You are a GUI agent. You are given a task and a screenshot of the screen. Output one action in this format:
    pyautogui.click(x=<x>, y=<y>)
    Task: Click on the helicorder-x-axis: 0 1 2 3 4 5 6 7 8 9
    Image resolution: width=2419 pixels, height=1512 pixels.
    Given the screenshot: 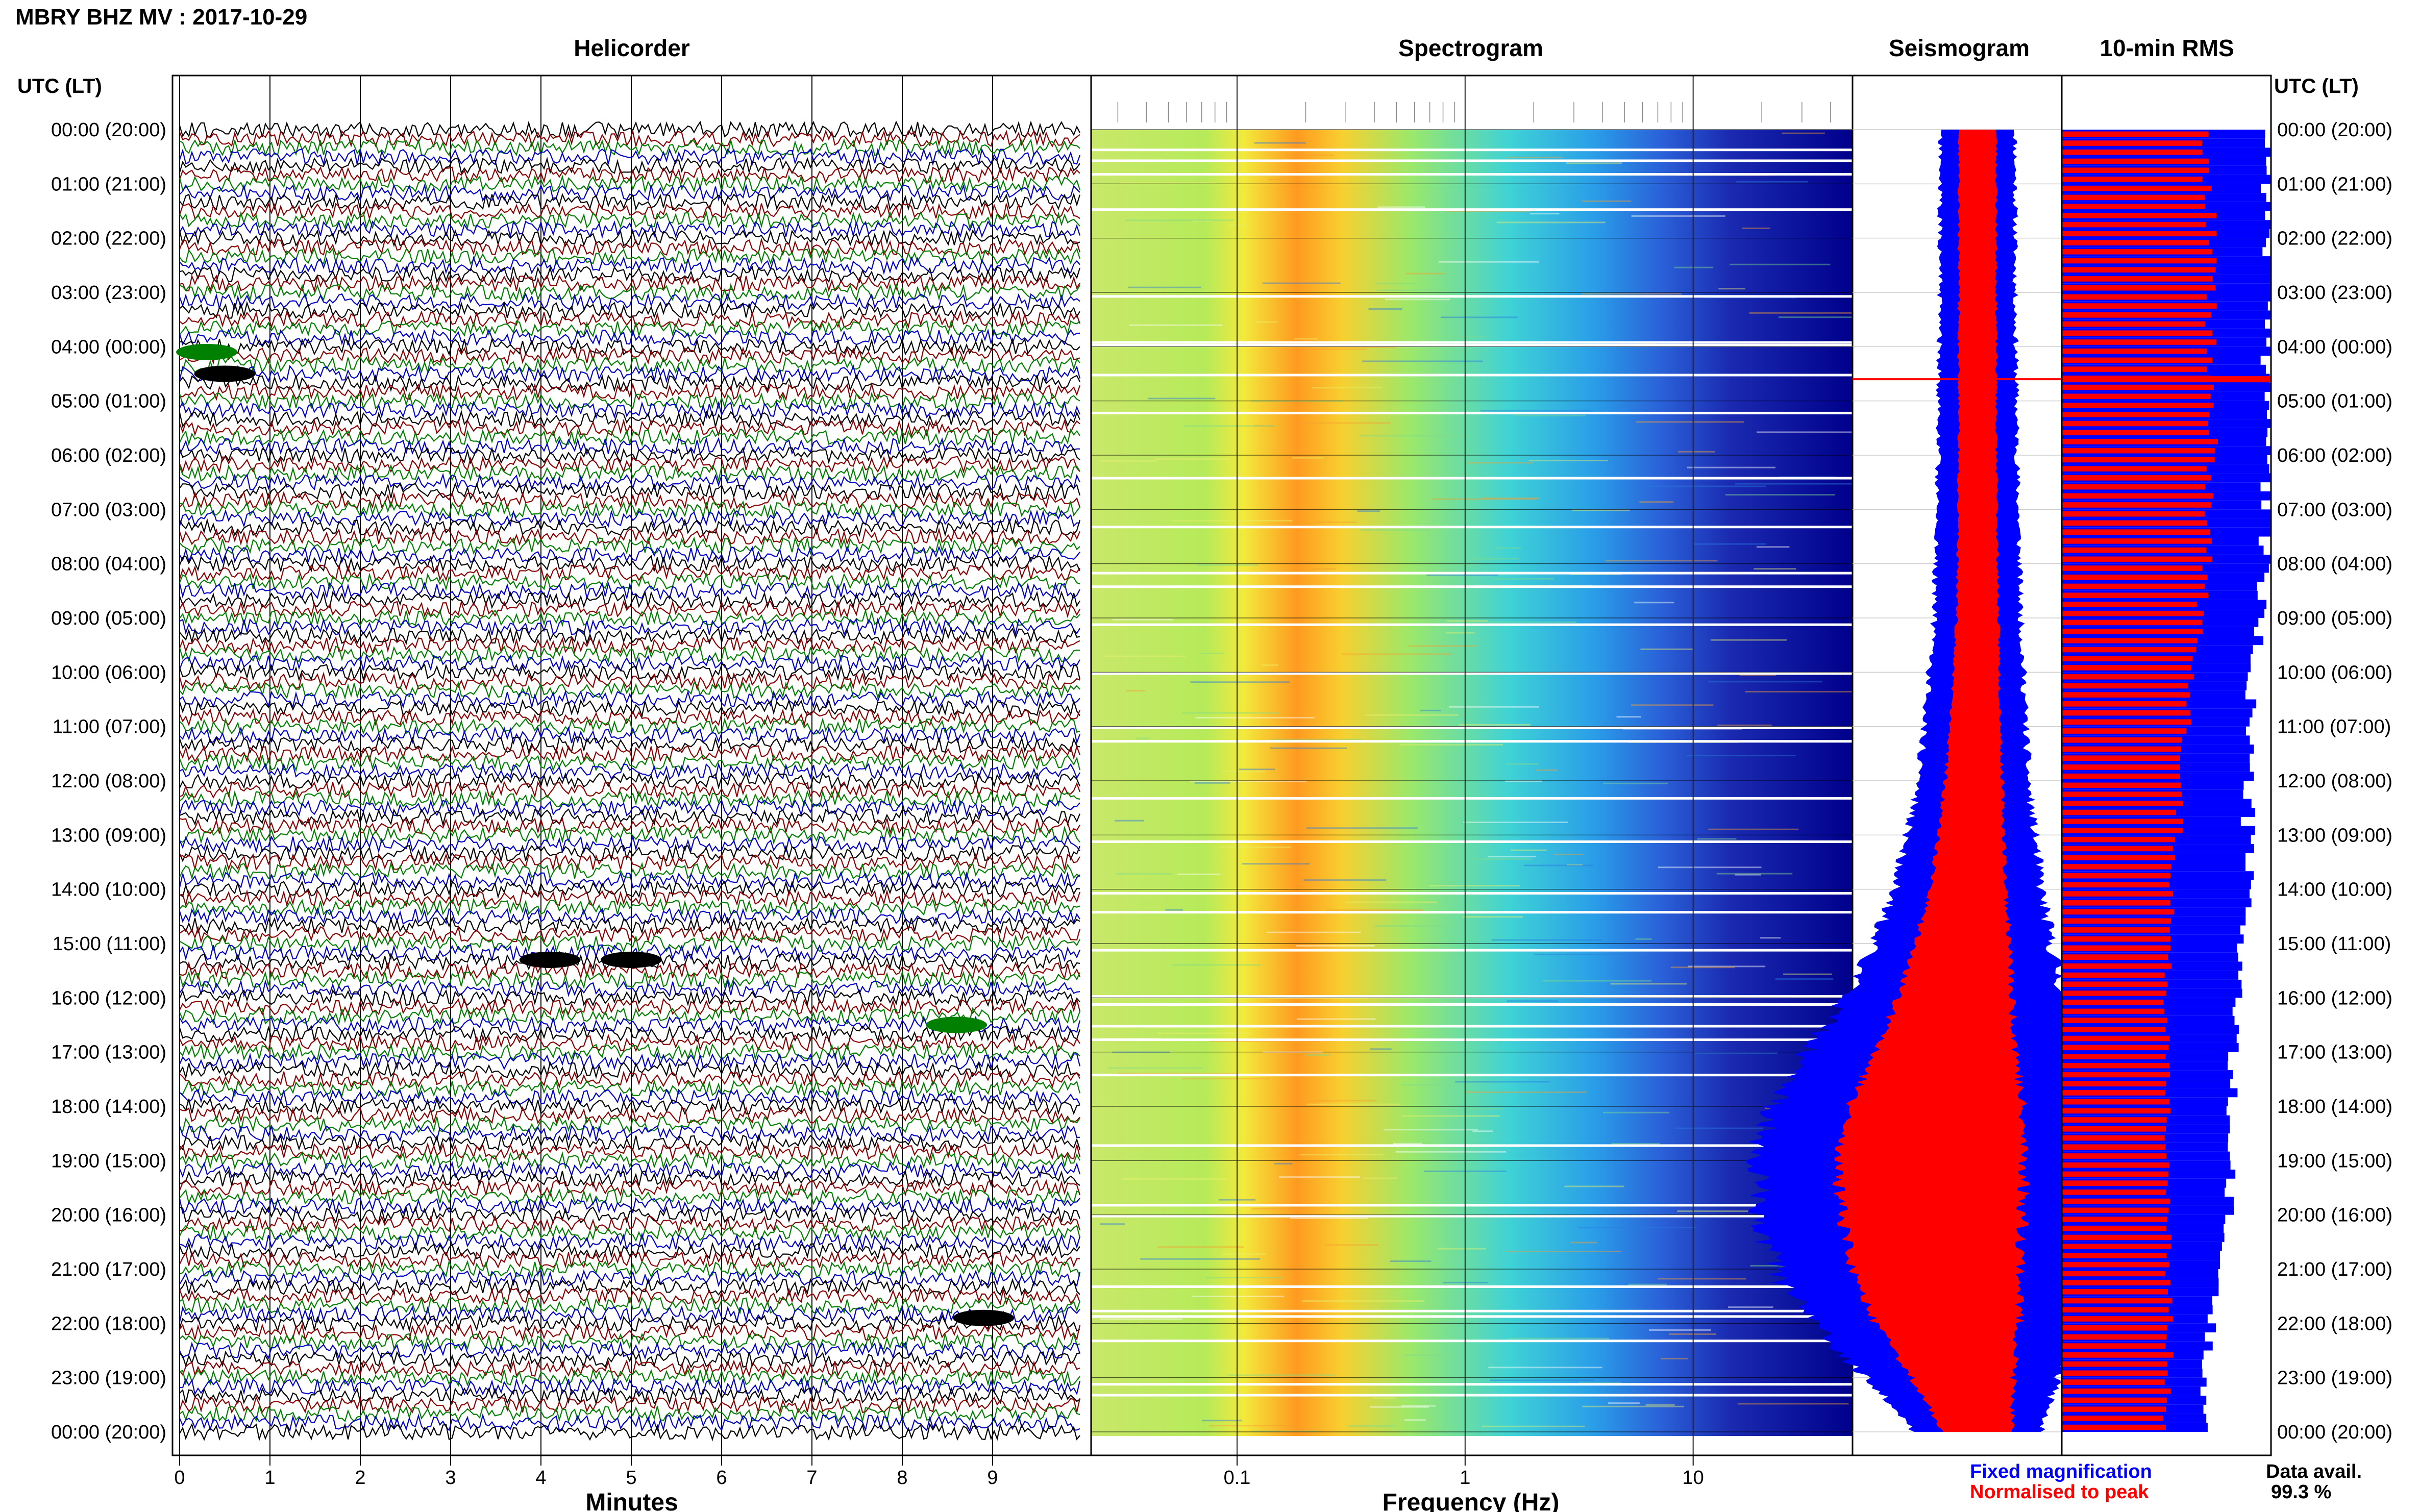 What is the action you would take?
    pyautogui.click(x=586, y=1472)
    